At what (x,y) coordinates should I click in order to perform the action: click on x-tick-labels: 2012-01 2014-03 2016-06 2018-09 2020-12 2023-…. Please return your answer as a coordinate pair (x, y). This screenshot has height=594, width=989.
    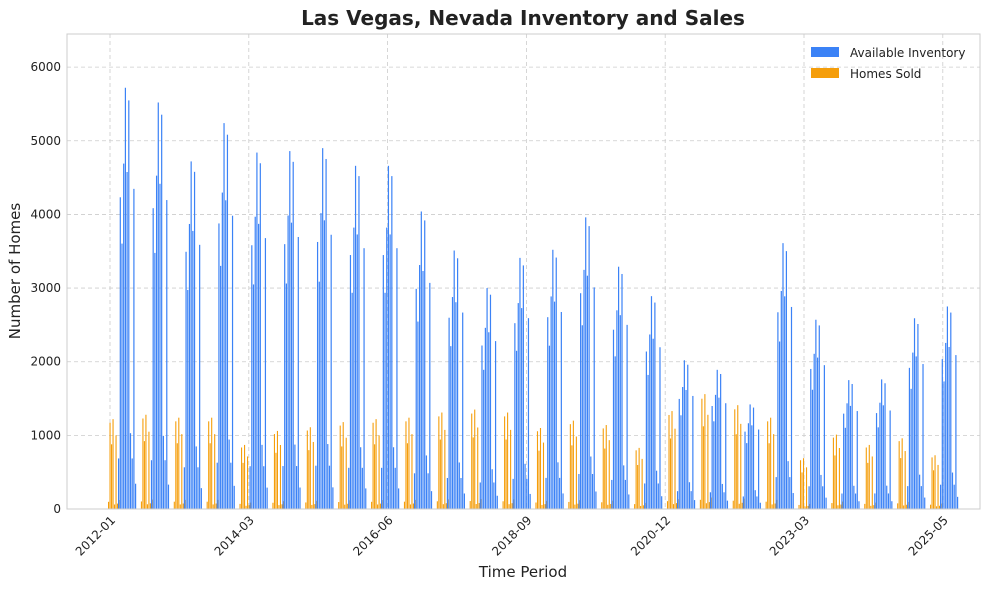
    Looking at the image, I should click on (512, 535).